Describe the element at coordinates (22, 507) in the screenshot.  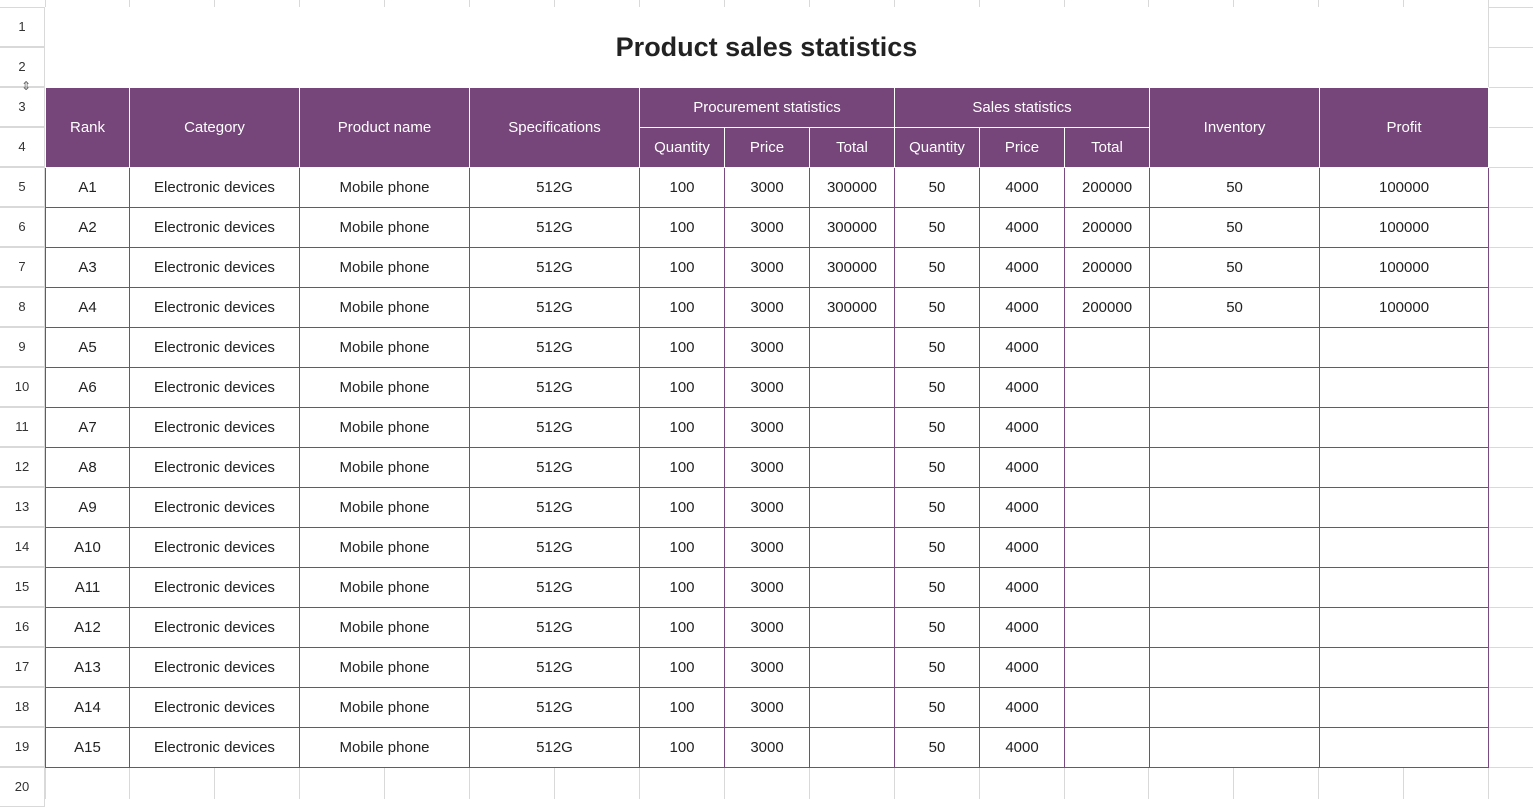
I see `row-header: 13` at that location.